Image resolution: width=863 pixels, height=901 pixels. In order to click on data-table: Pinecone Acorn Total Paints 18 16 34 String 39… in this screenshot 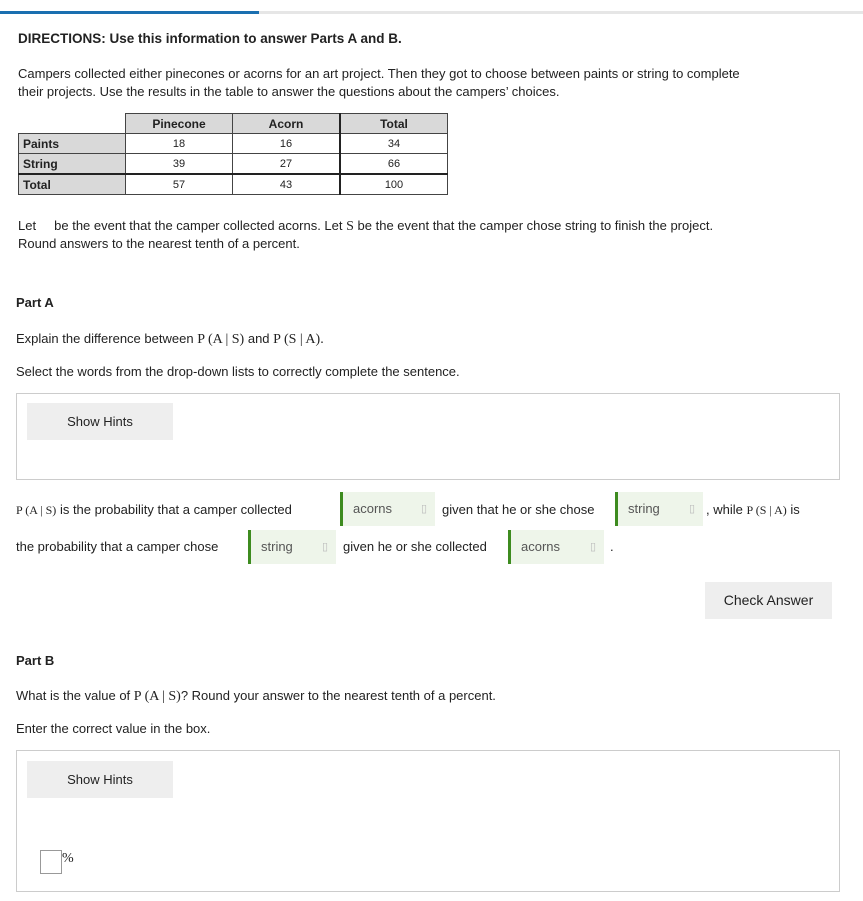, I will do `click(233, 154)`.